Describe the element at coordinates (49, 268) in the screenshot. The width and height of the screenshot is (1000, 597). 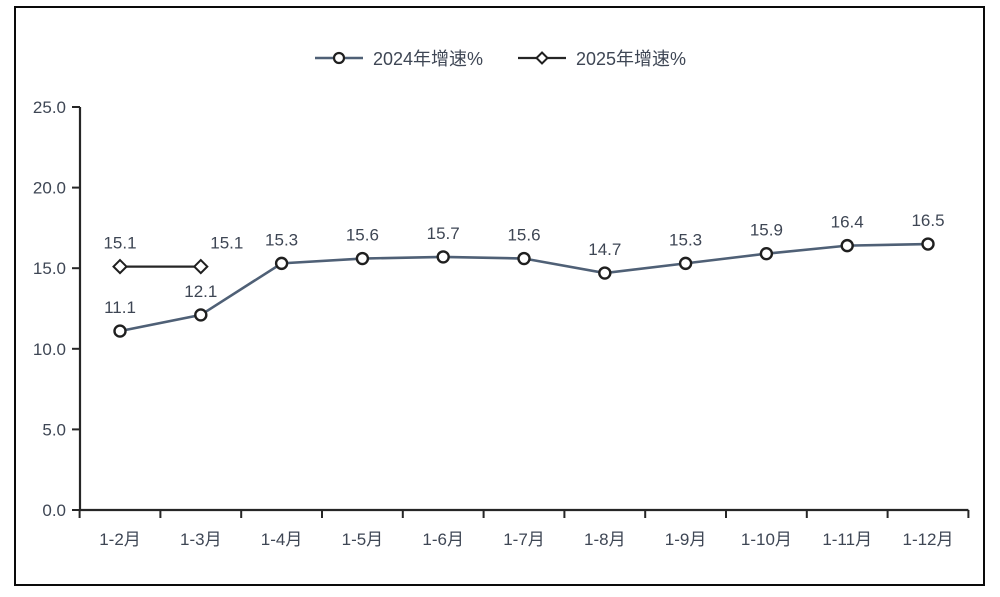
I see `y-tick-label: 15.0` at that location.